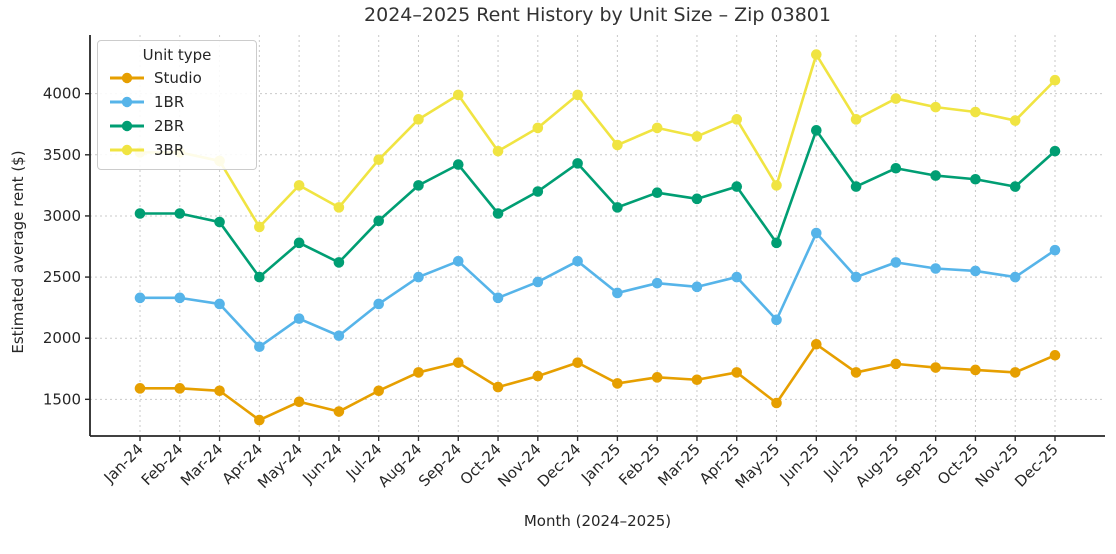 This screenshot has width=1116, height=554. Describe the element at coordinates (169, 150) in the screenshot. I see `legend-label-3BR: 3BR` at that location.